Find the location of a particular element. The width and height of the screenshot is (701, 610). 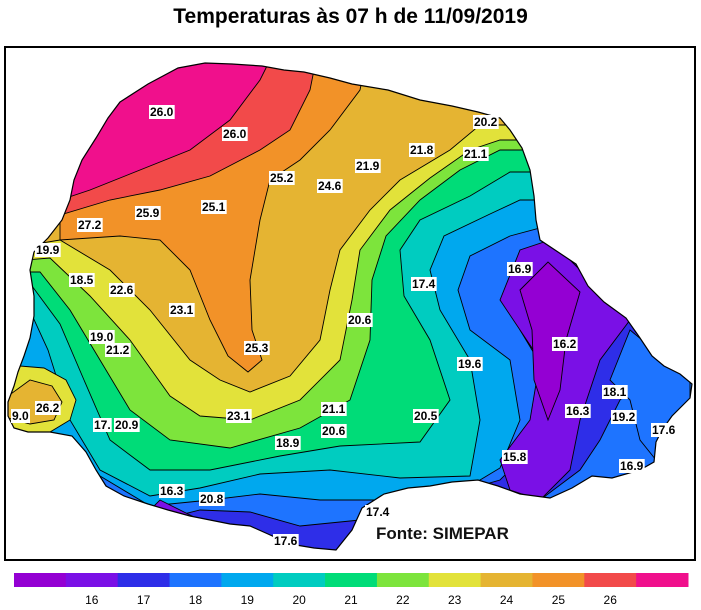

station-value: 27.2 is located at coordinates (90, 225).